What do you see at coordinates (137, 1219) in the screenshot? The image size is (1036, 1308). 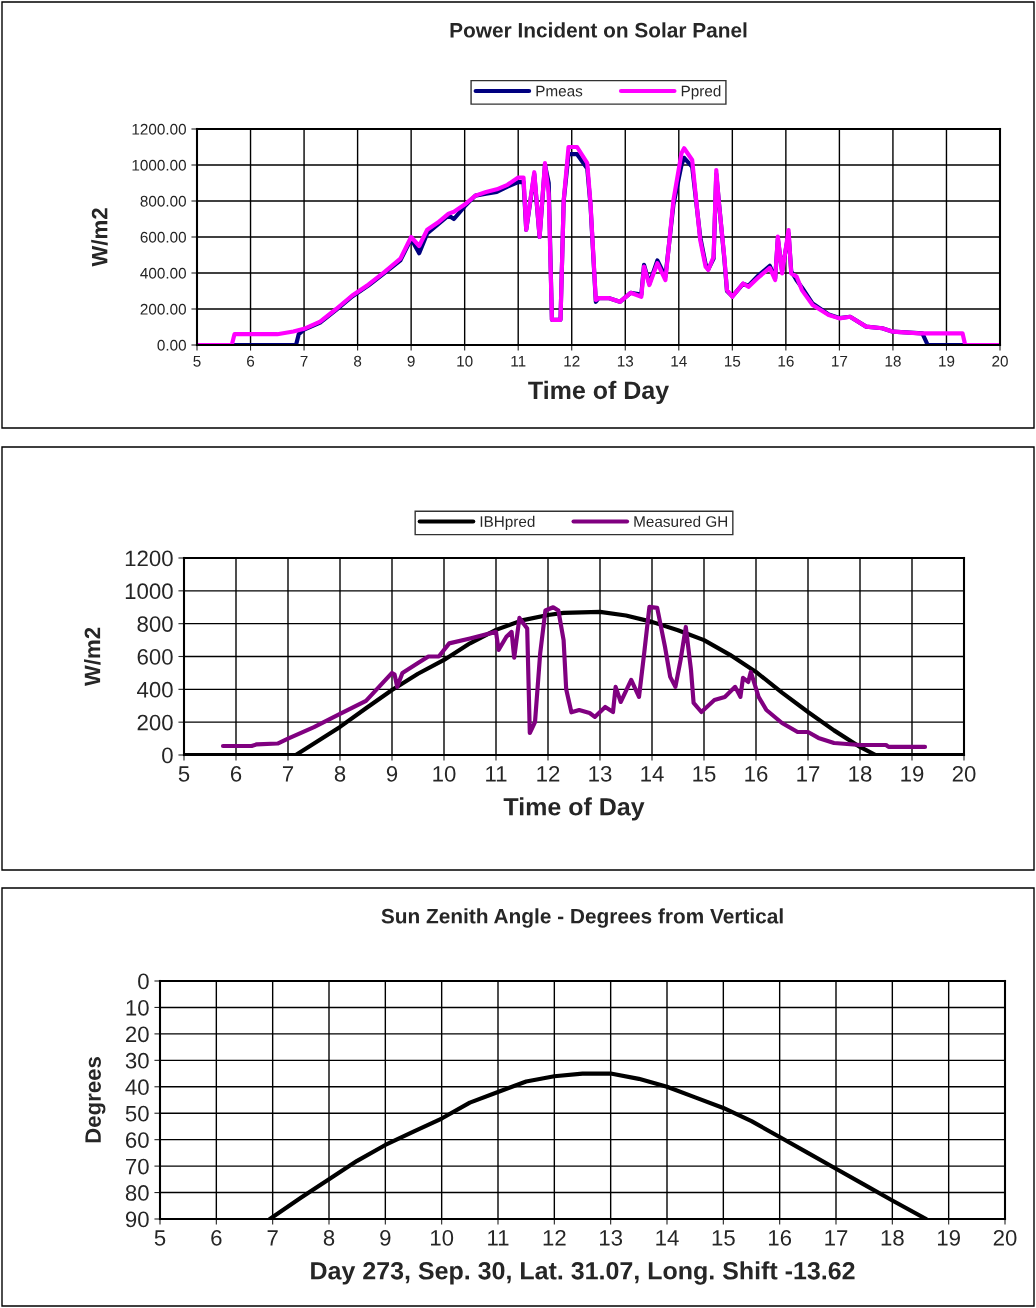 I see `y-tick-label: 90` at bounding box center [137, 1219].